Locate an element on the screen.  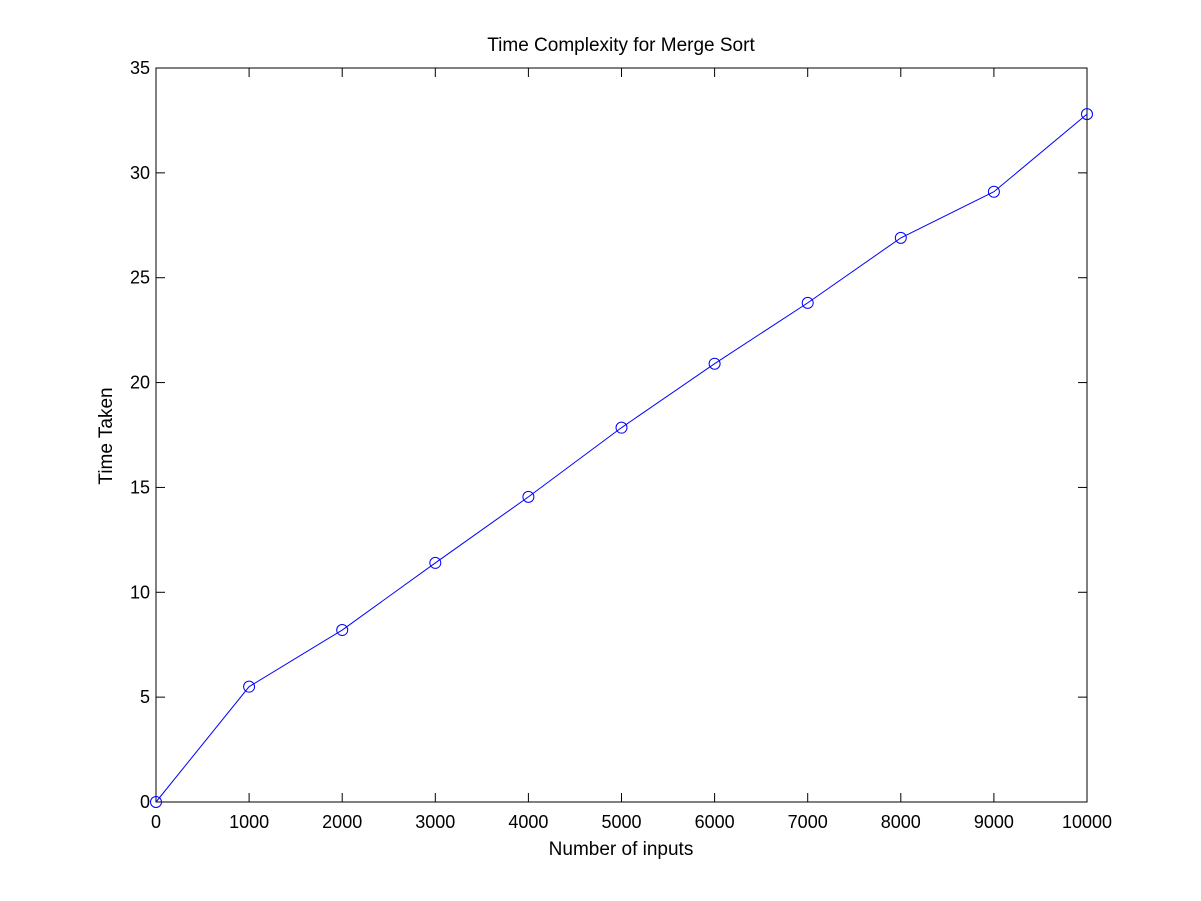
y-axis-title: Time Taken is located at coordinates (106, 435).